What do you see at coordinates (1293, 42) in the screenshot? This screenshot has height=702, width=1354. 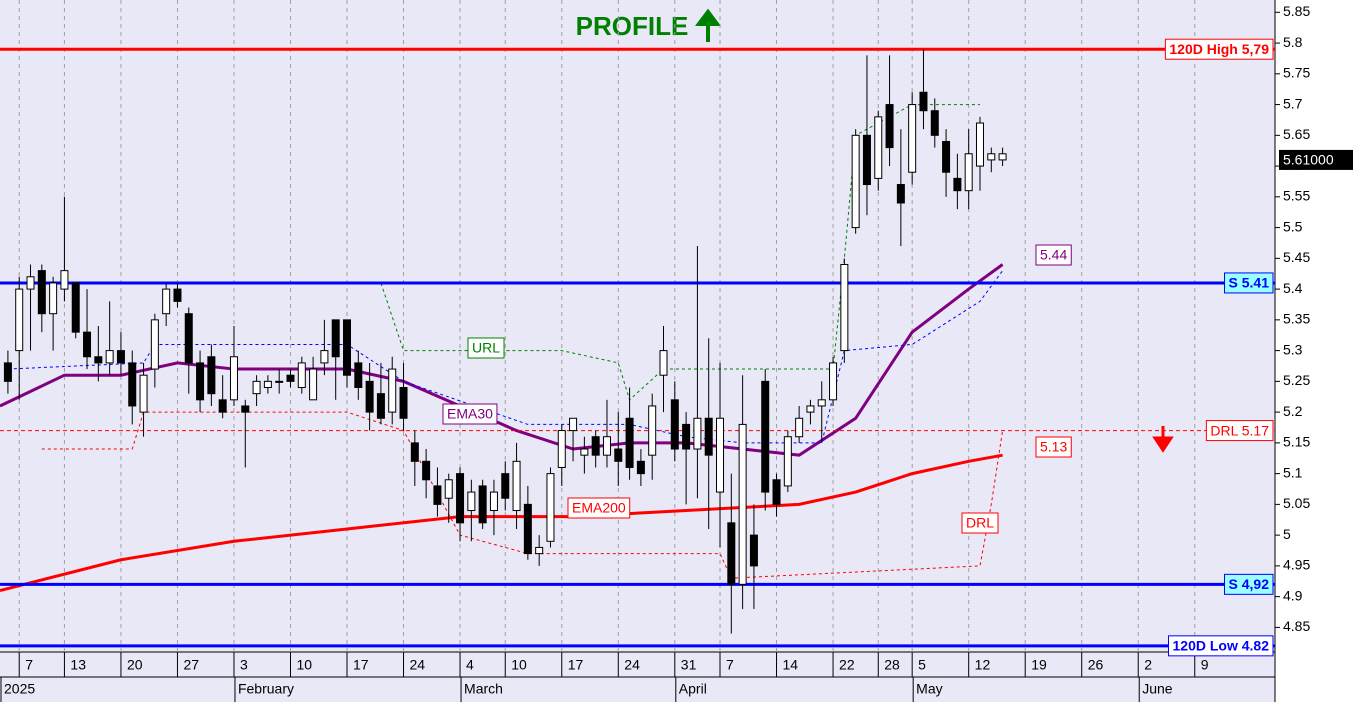 I see `y-tick-label: 5.8` at bounding box center [1293, 42].